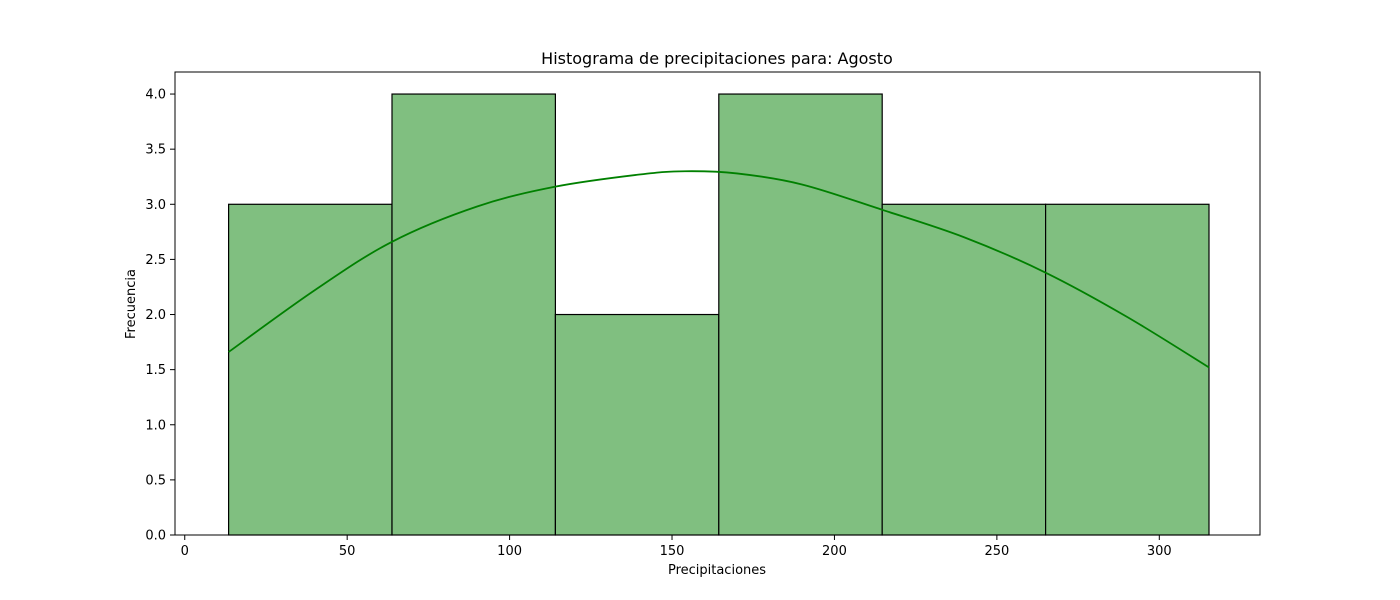 The height and width of the screenshot is (600, 1400). What do you see at coordinates (155, 260) in the screenshot?
I see `y-tick-label: 2.5` at bounding box center [155, 260].